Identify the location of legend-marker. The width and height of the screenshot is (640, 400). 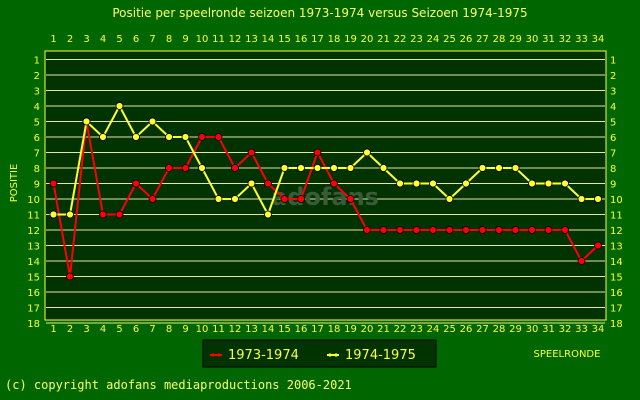
(219, 355).